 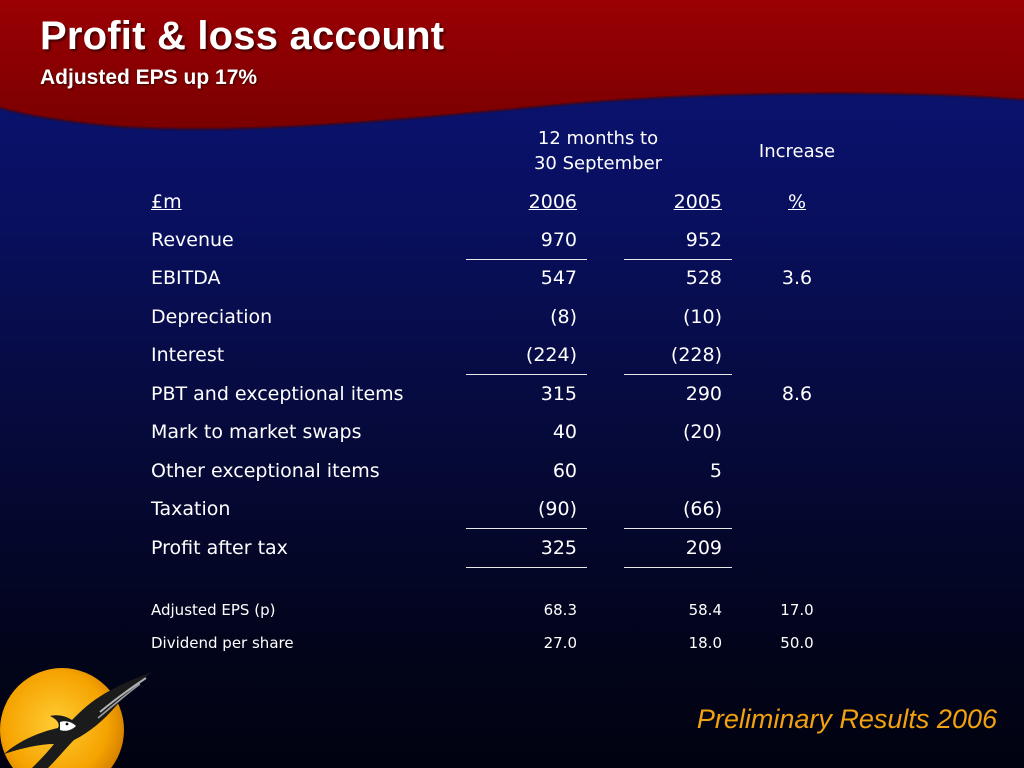 I want to click on row-label: Taxation, so click(x=191, y=509).